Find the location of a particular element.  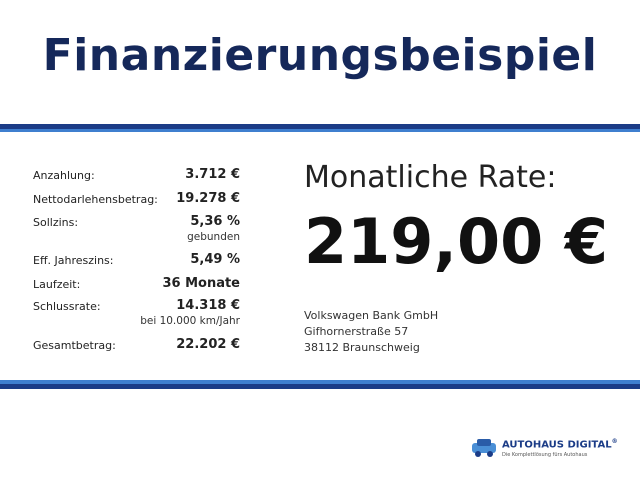

row-value: 3.712 € is located at coordinates (212, 174).